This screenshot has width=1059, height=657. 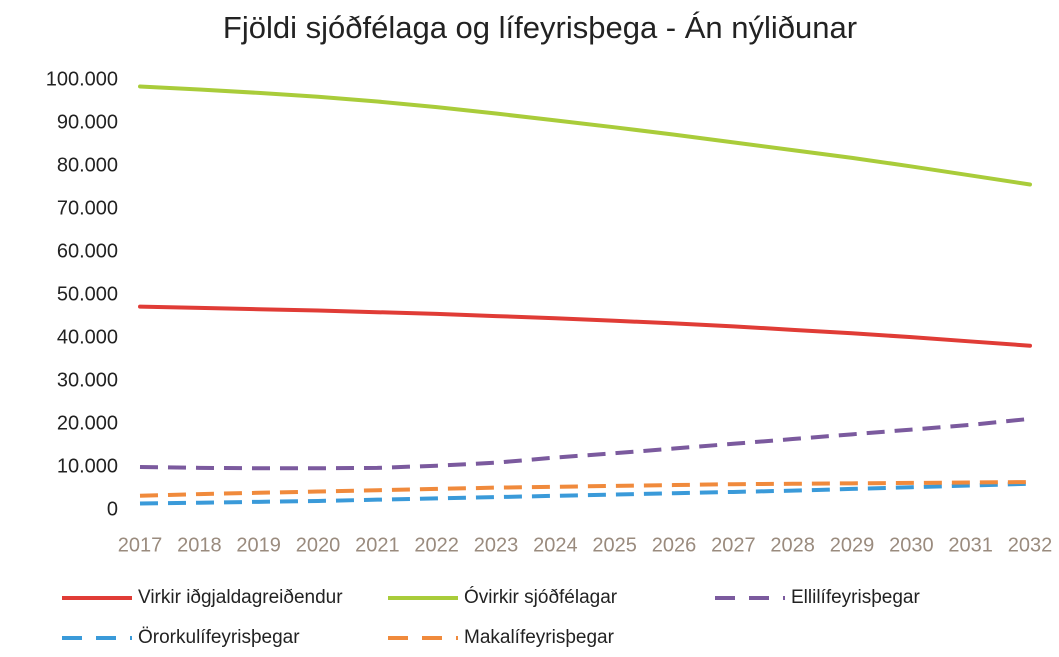 What do you see at coordinates (87, 423) in the screenshot?
I see `y-tick-label: 20.000` at bounding box center [87, 423].